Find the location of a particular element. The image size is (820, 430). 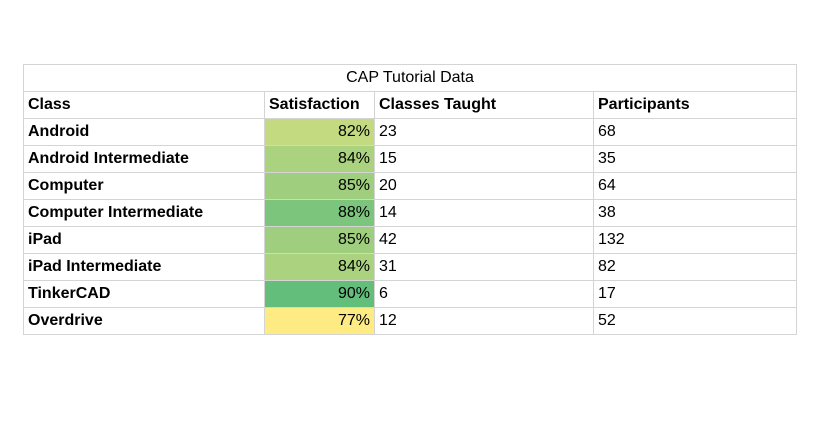

cell-class: Android is located at coordinates (144, 132).